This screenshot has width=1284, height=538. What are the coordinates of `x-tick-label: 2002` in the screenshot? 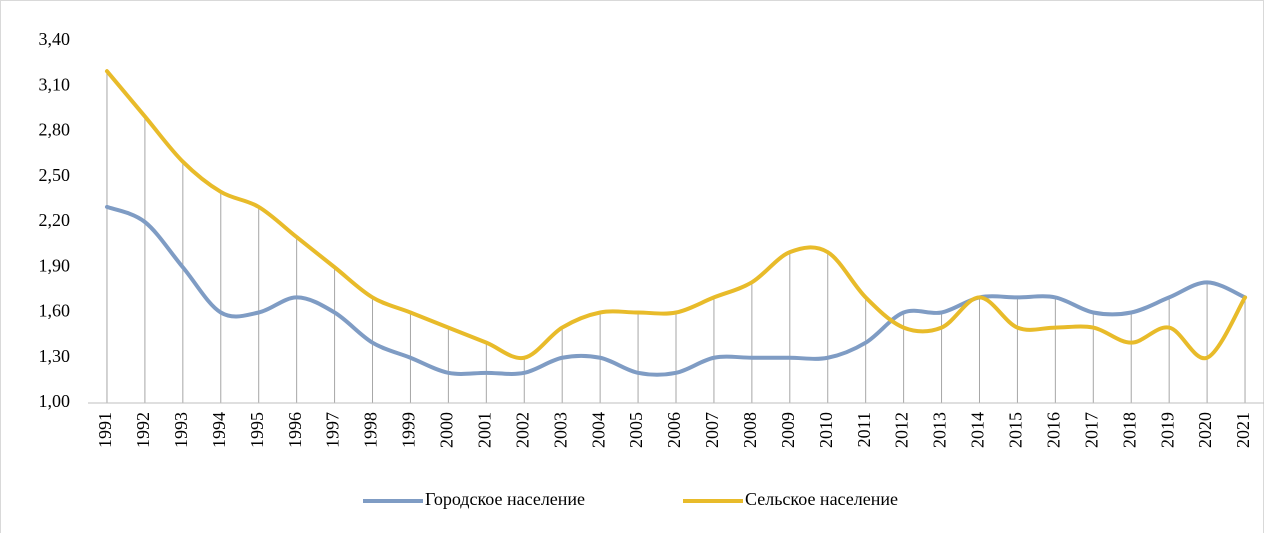 It's located at (522, 430).